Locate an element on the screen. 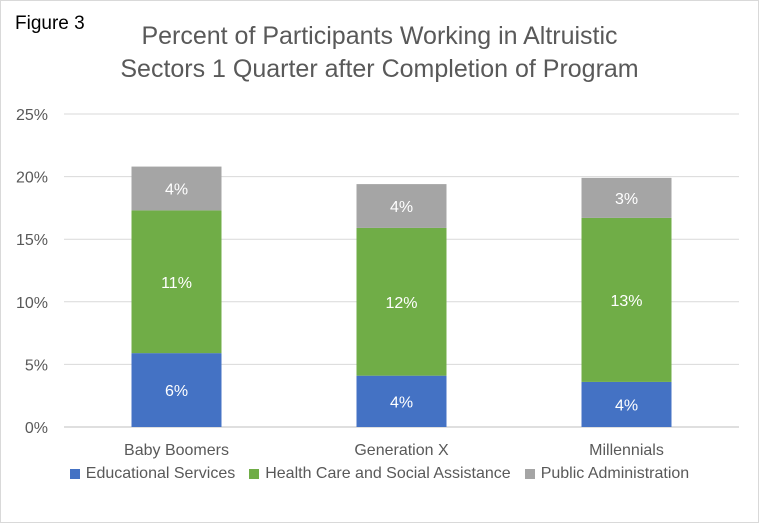 This screenshot has width=759, height=523. figure-label: Figure 3 is located at coordinates (50, 23).